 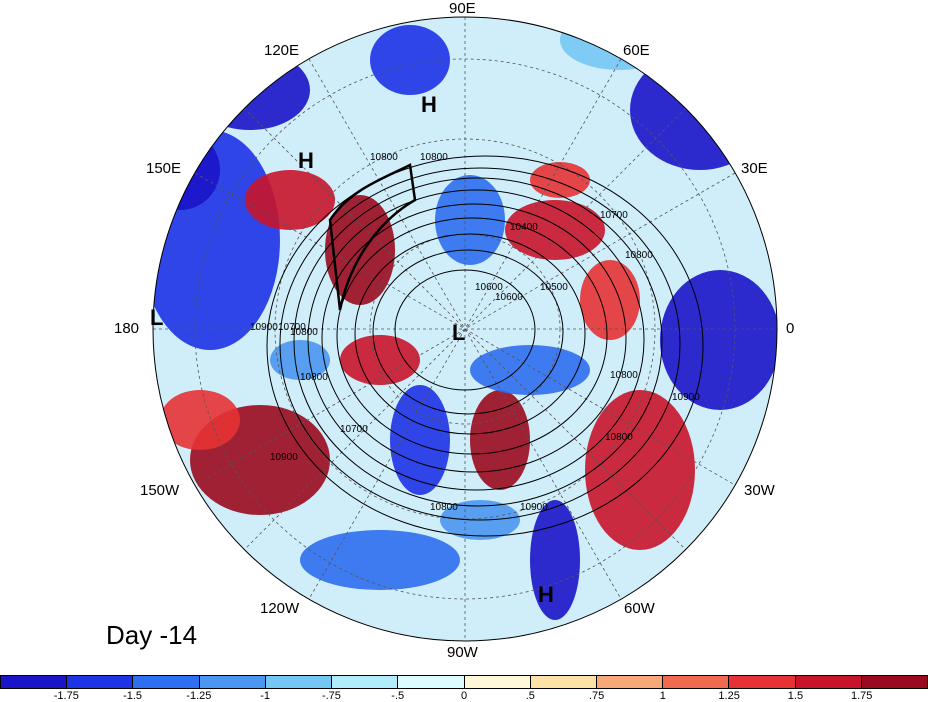 What do you see at coordinates (462, 8) in the screenshot?
I see `lon-label-90e: 90E` at bounding box center [462, 8].